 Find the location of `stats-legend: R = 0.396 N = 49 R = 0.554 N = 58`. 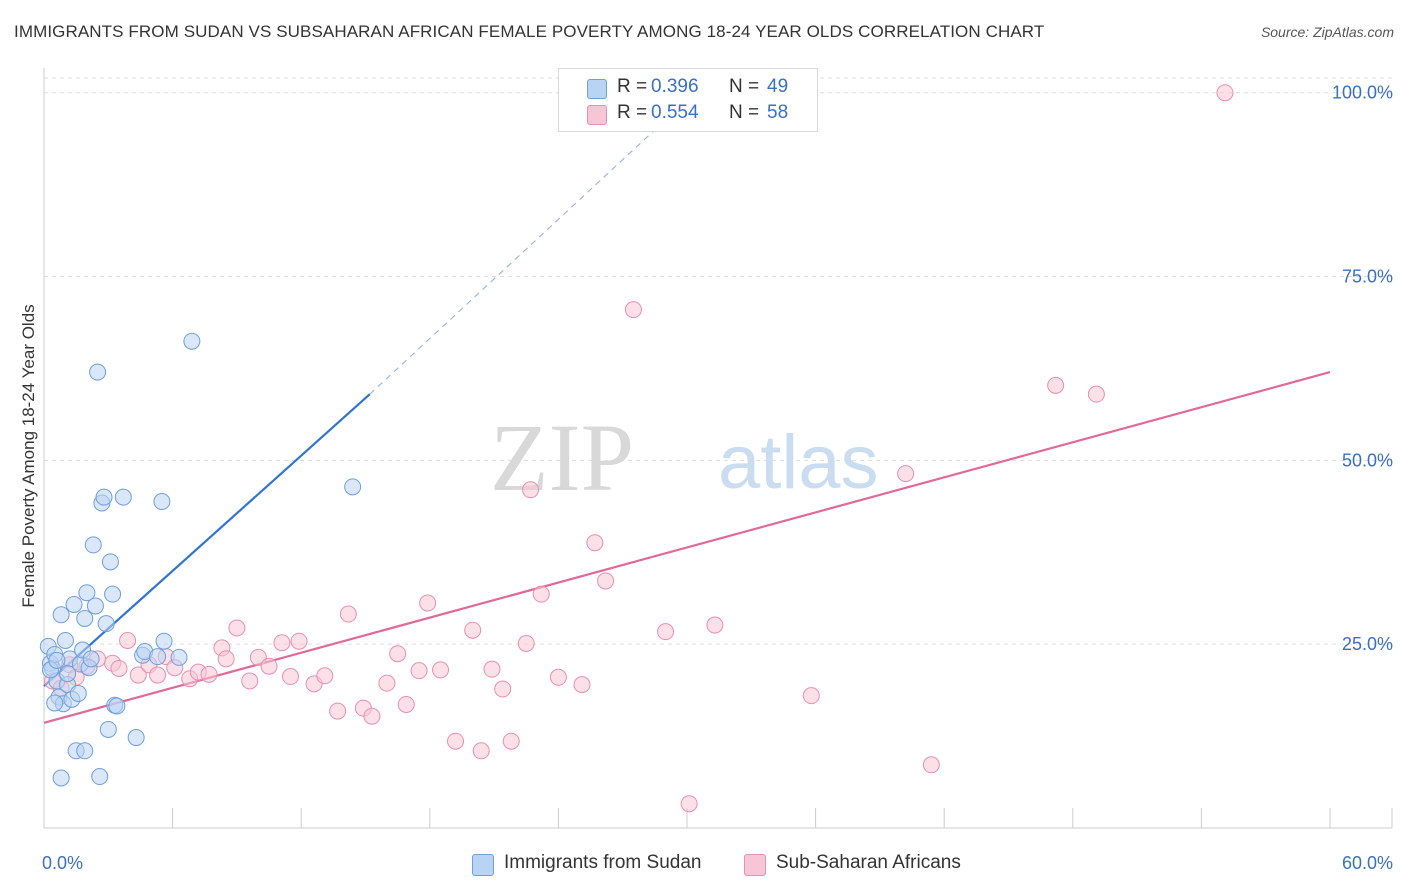

stats-legend: R = 0.396 N = 49 R = 0.554 N = 58 is located at coordinates (688, 100).